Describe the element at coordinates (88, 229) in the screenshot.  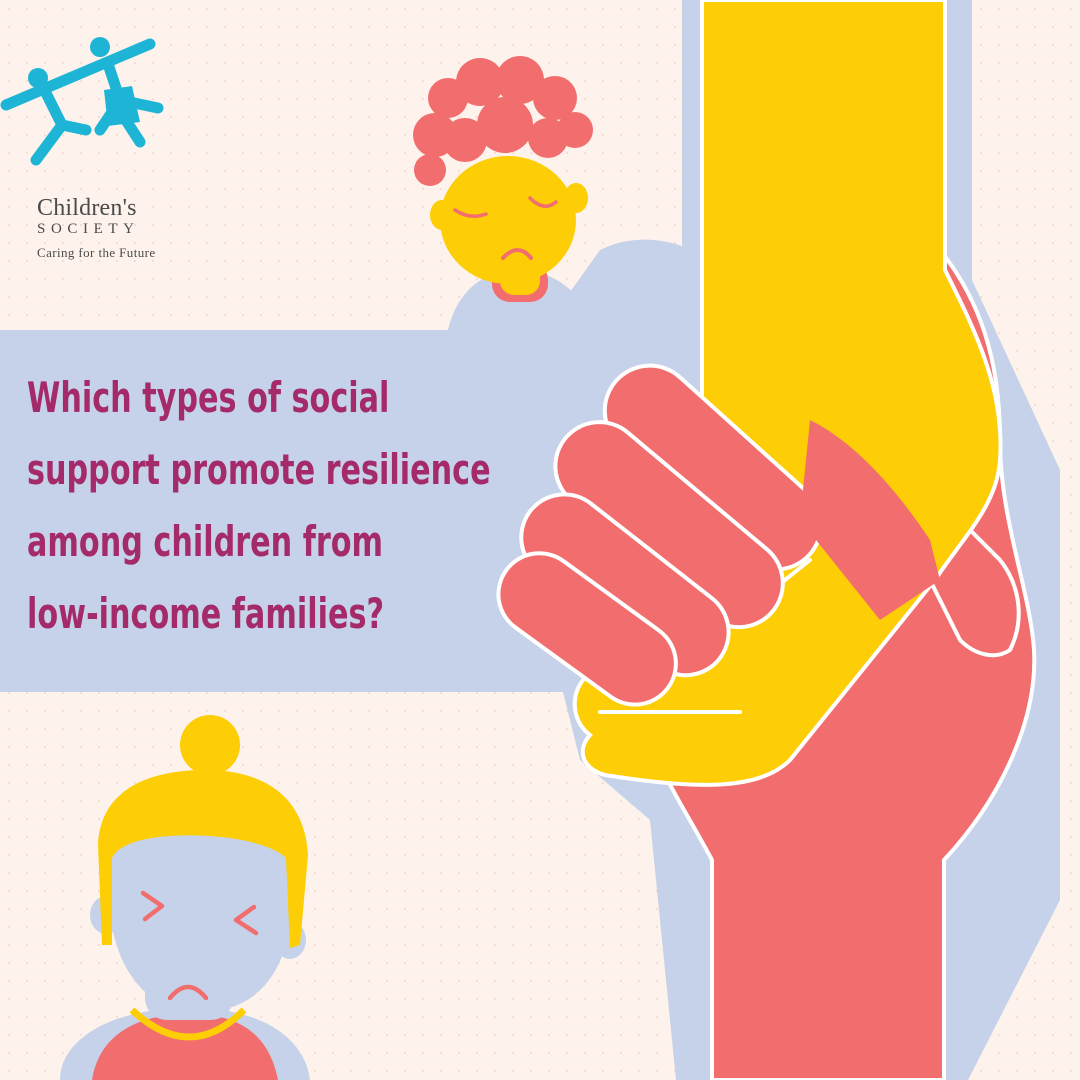
I see `brand-society: SOCIETY` at that location.